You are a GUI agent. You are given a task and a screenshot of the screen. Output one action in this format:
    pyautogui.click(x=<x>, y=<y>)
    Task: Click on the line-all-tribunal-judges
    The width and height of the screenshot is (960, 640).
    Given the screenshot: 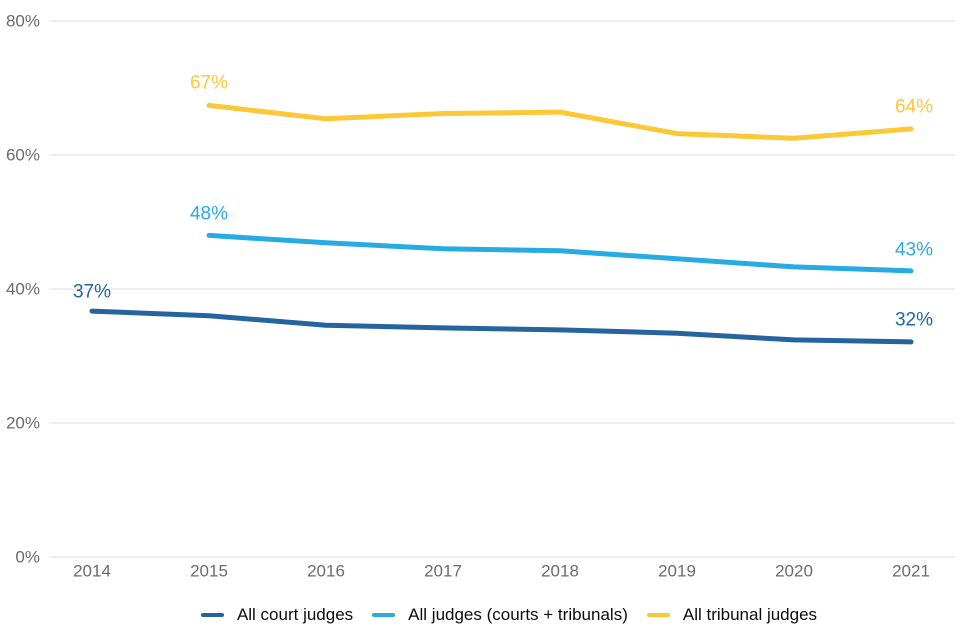 What is the action you would take?
    pyautogui.click(x=560, y=121)
    